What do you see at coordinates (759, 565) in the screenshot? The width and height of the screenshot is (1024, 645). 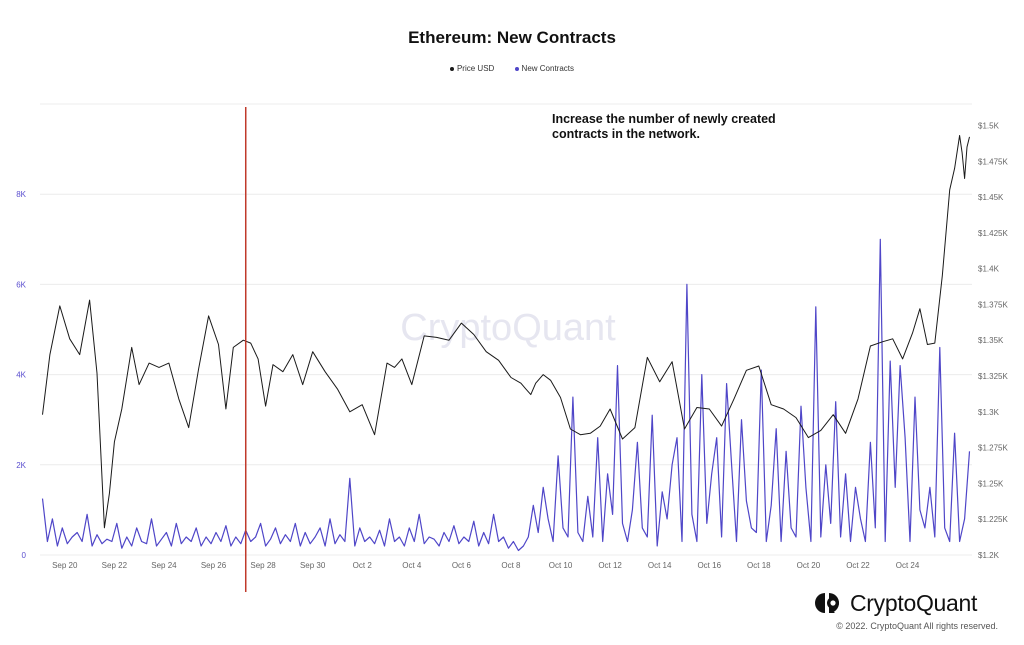 I see `x-tick-label: Oct 18` at bounding box center [759, 565].